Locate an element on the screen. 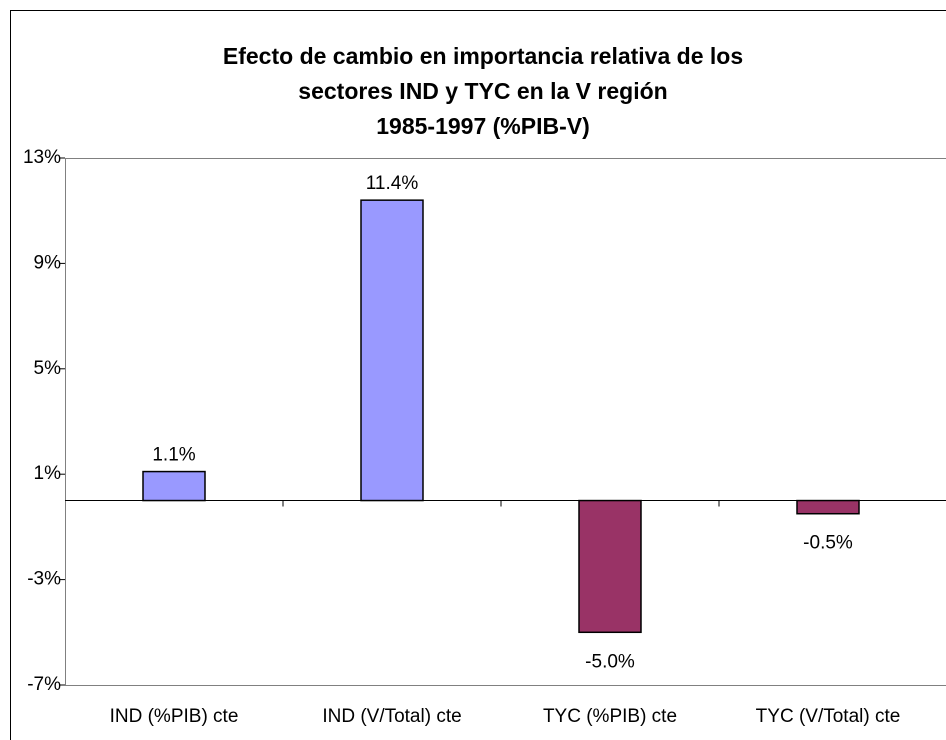 The image size is (946, 740). value-label: 11.4% is located at coordinates (392, 183).